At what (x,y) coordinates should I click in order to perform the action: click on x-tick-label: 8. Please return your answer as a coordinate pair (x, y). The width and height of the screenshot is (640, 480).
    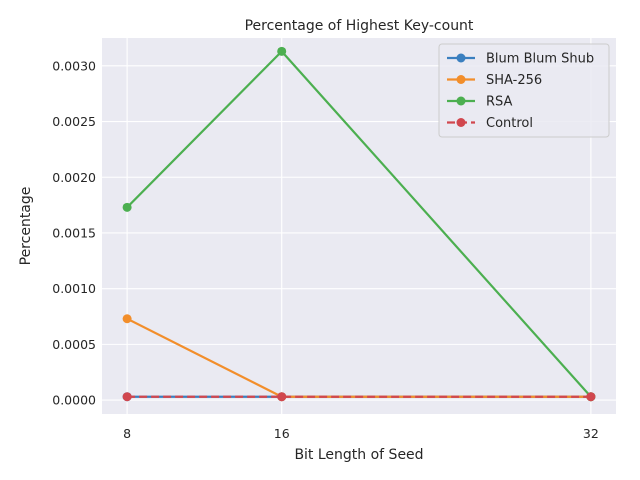
    Looking at the image, I should click on (127, 433).